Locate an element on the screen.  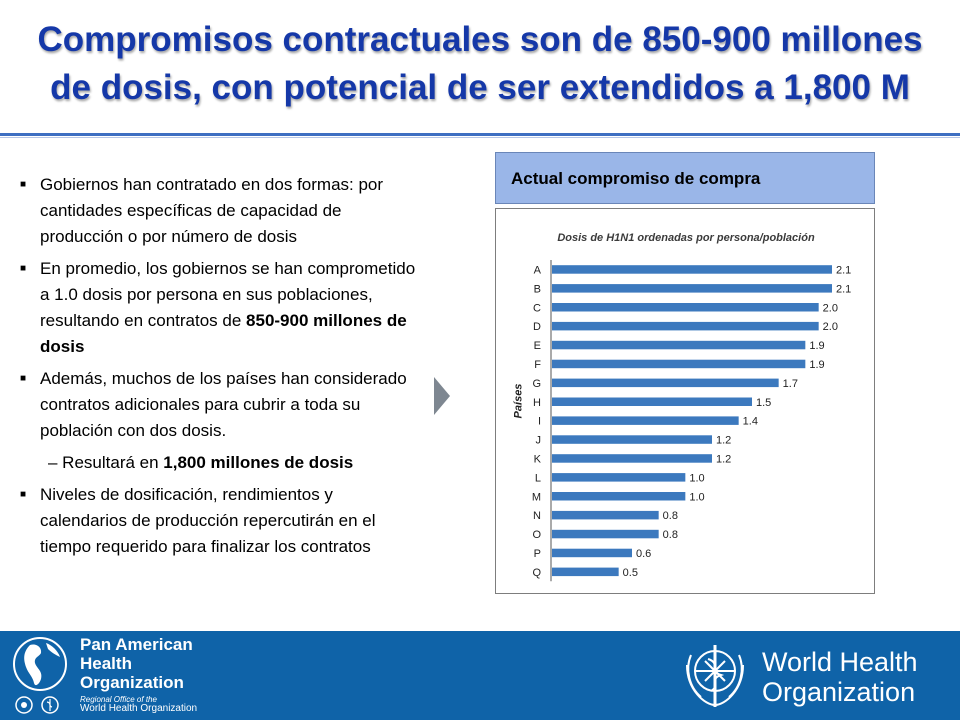
category-label: N is located at coordinates (537, 516).